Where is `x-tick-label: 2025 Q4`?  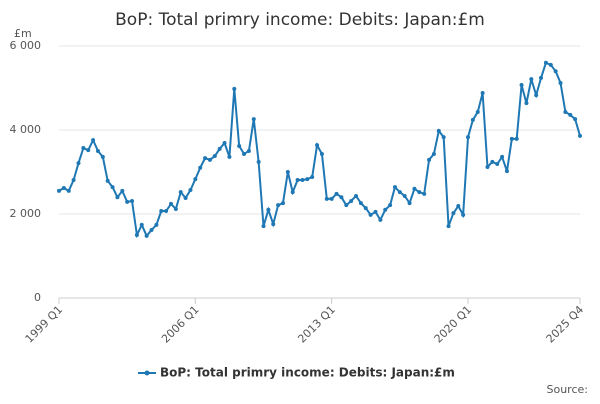
x-tick-label: 2025 Q4 is located at coordinates (565, 324).